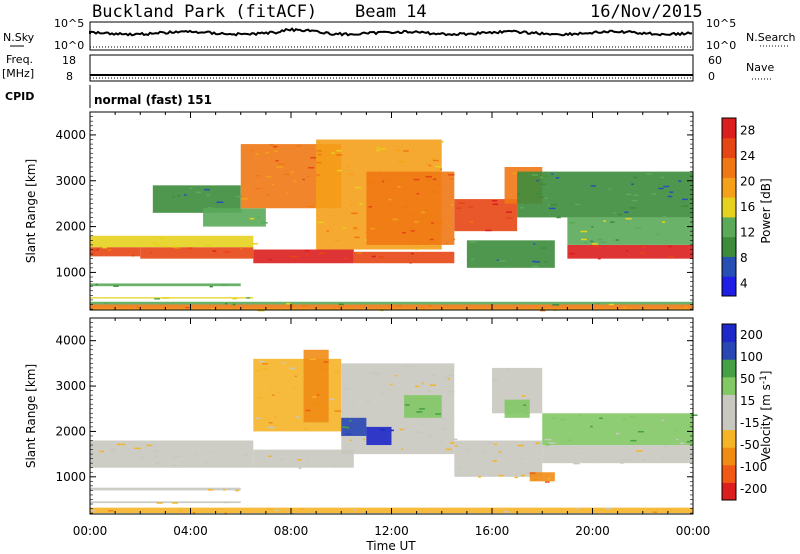 This screenshot has height=554, width=800. I want to click on x-tick-label: 08:00, so click(291, 531).